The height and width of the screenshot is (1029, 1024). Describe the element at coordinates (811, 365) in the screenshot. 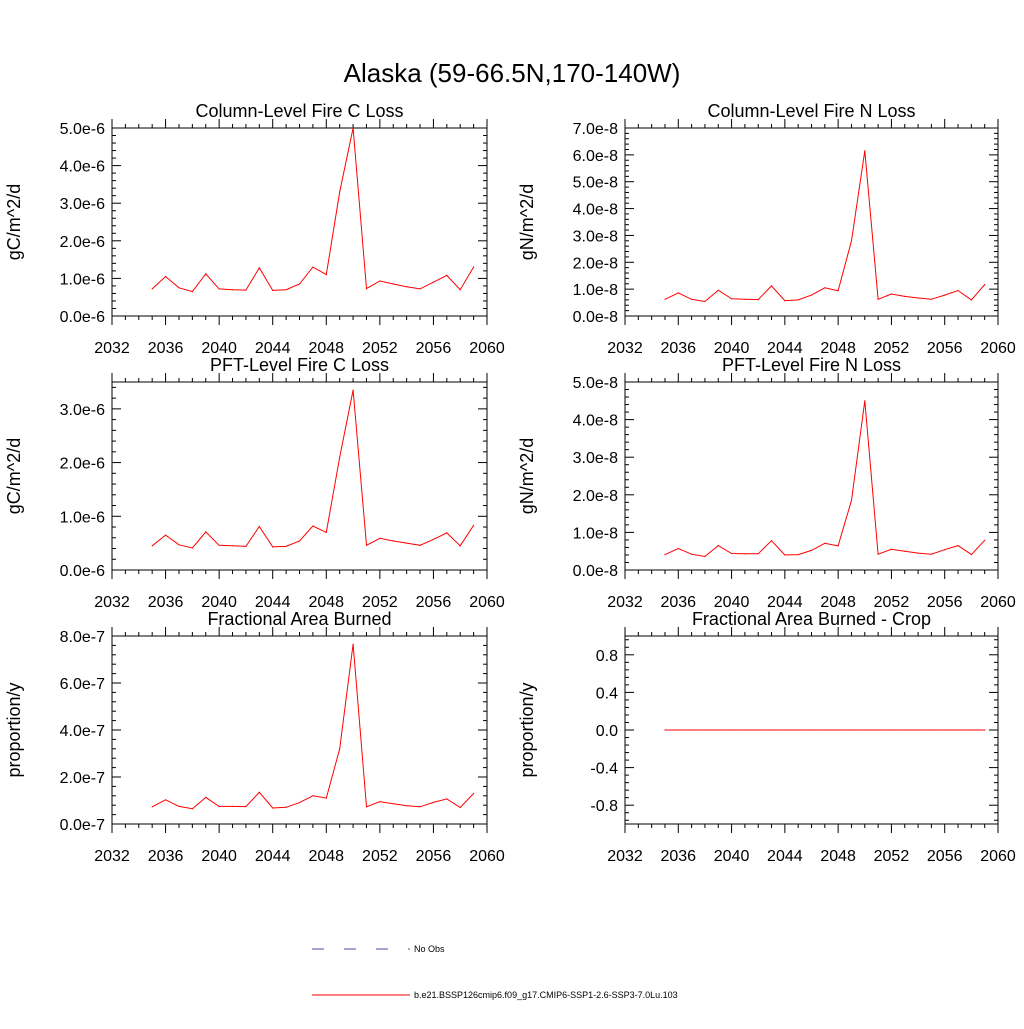

I see `panel-title: PFT-Level Fire N Loss` at that location.